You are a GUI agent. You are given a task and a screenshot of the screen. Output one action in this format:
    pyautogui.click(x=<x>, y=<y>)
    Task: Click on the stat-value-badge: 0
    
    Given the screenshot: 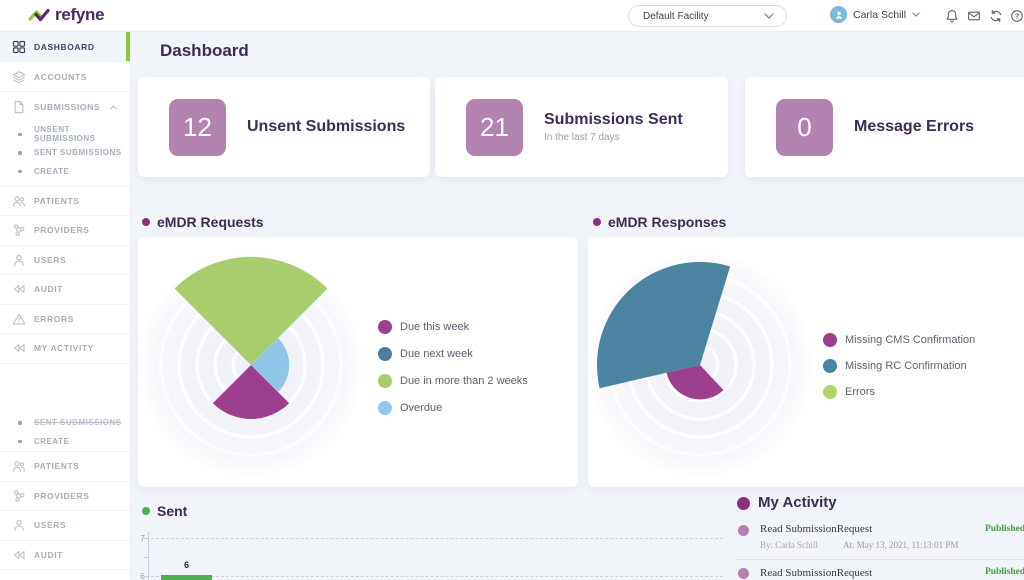 What is the action you would take?
    pyautogui.click(x=804, y=127)
    